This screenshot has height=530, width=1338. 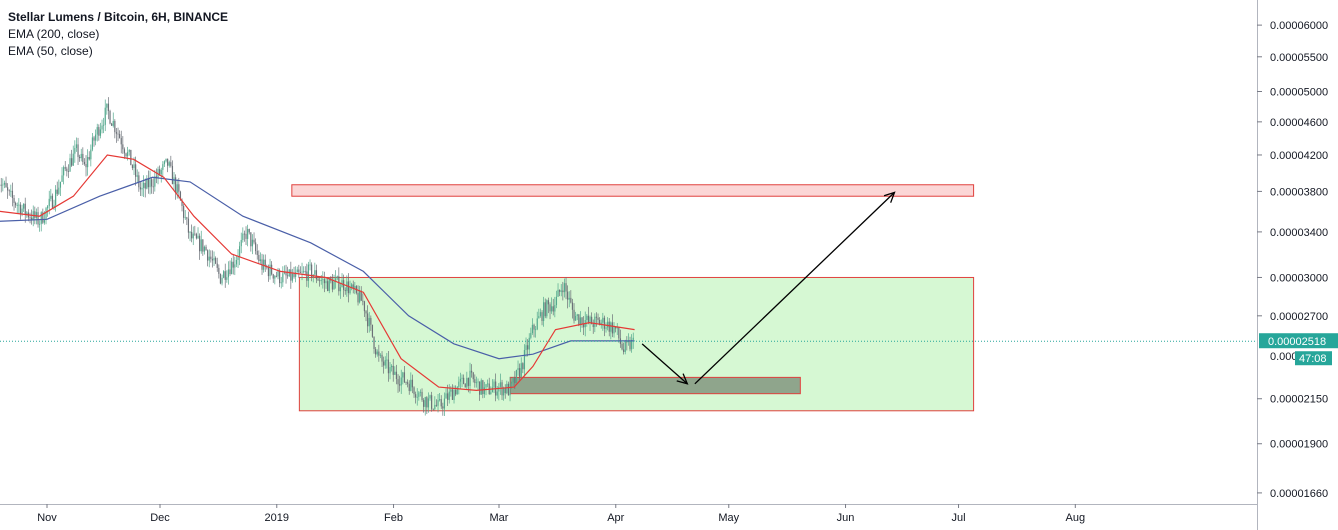 I want to click on annotation-arrows, so click(x=768, y=288).